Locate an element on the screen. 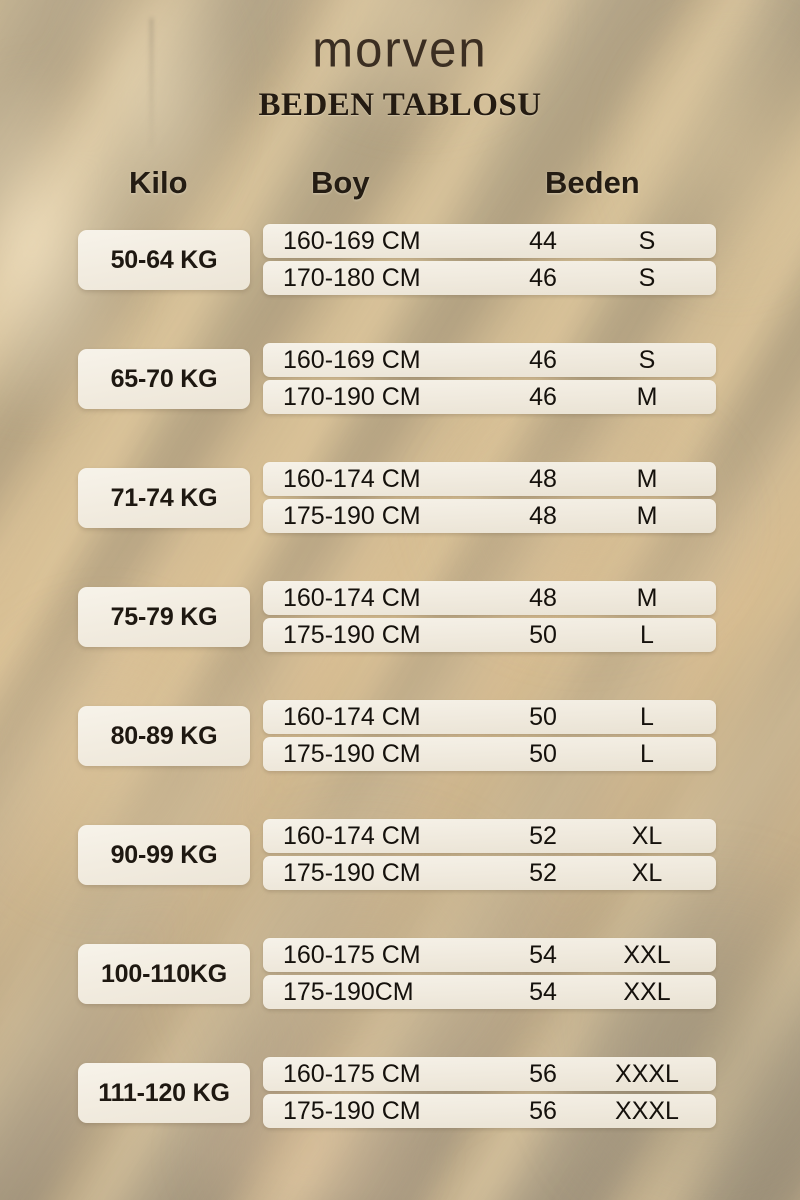 This screenshot has height=1200, width=800. weight-group: 80-89 KG 160-174 CM 50 L 175-190 CM 50 L is located at coordinates (400, 753).